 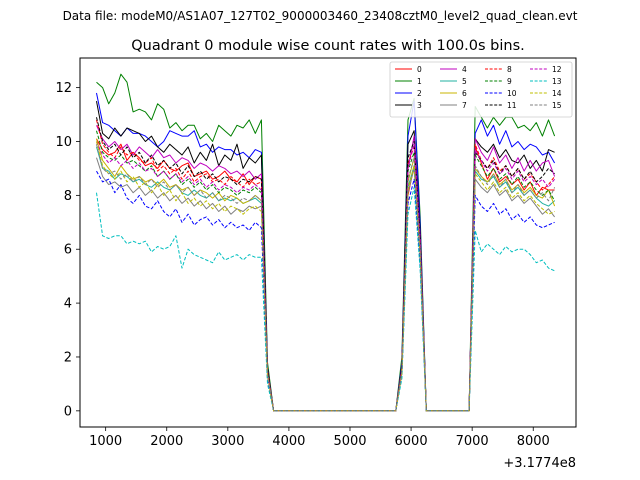 What do you see at coordinates (166, 441) in the screenshot?
I see `x-tick-label: 2000` at bounding box center [166, 441].